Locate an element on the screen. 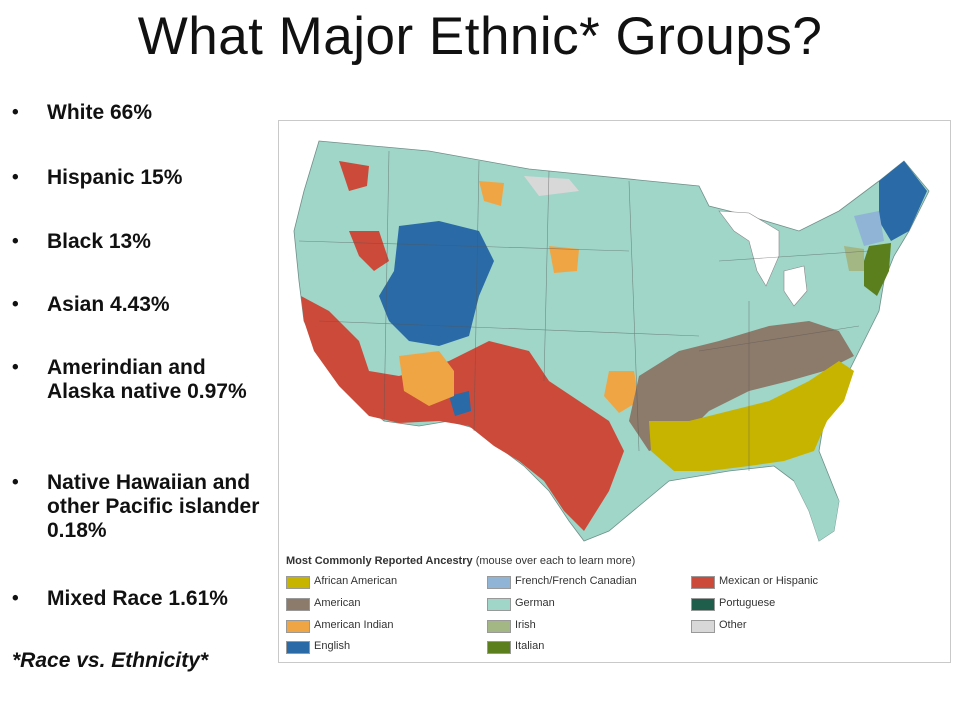 This screenshot has width=960, height=720. bullet-item: • White 66% is located at coordinates (149, 113).